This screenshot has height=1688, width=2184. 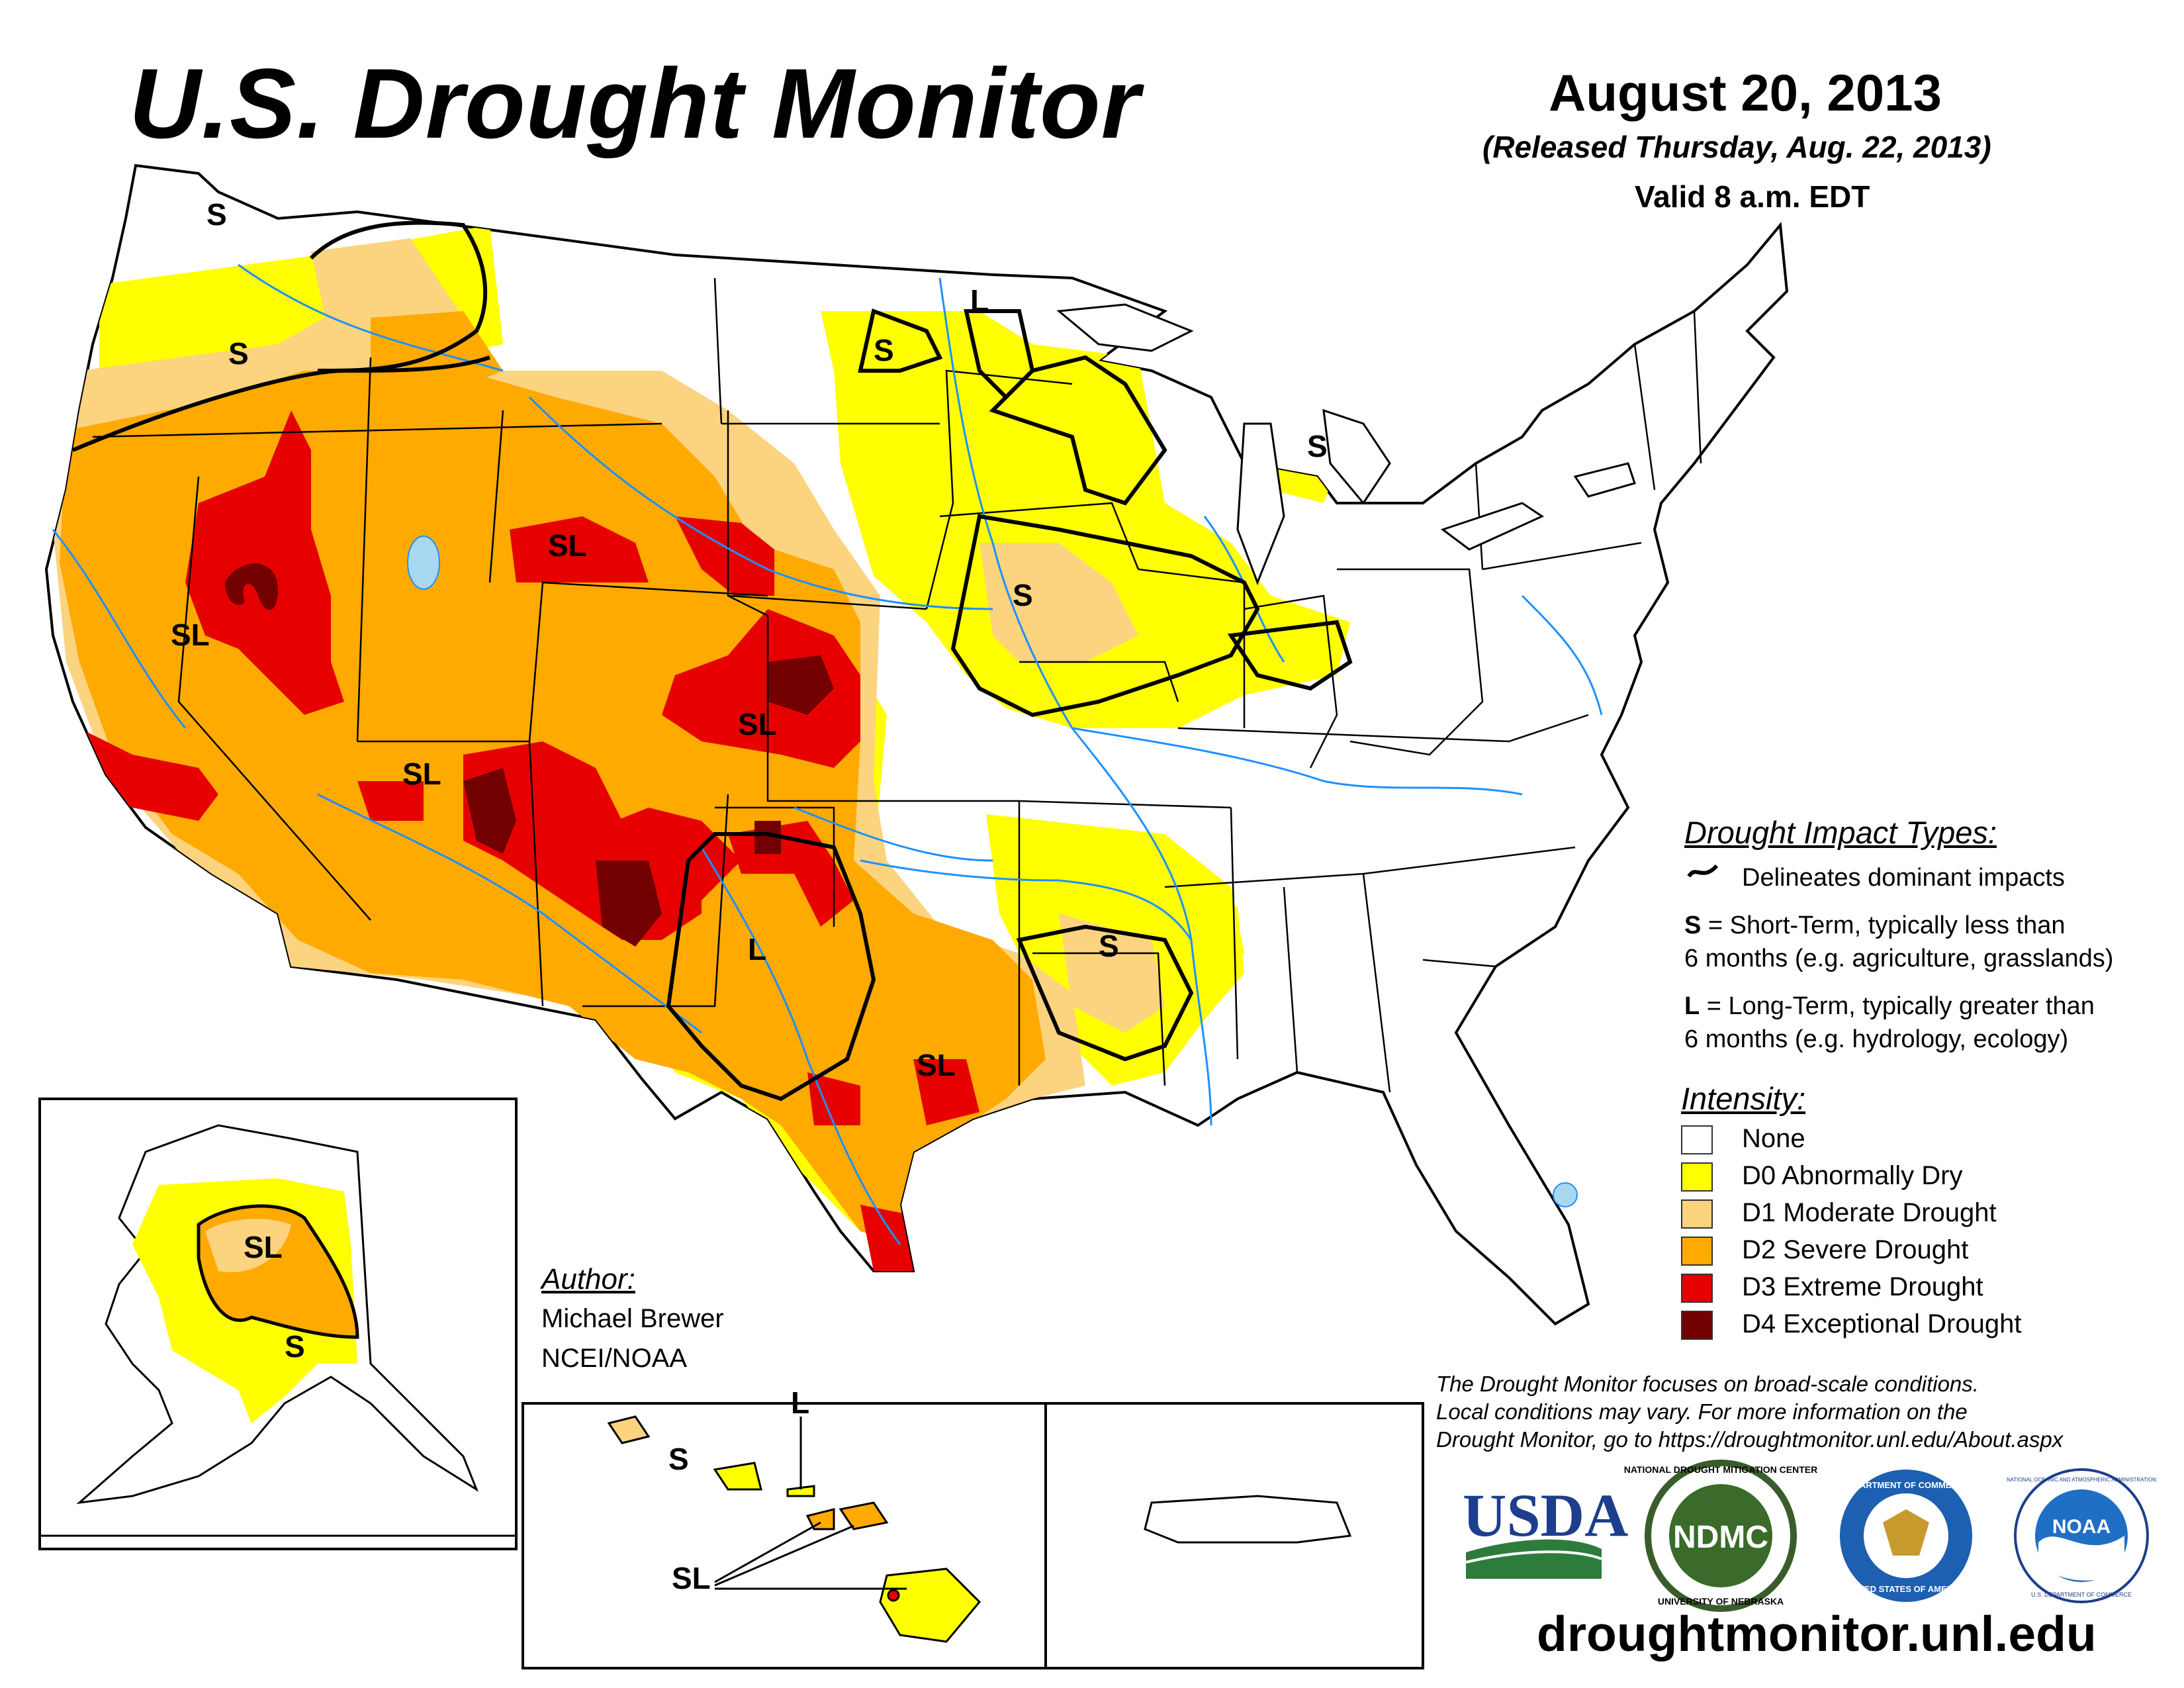 I want to click on author-heading: Author:, so click(x=588, y=1279).